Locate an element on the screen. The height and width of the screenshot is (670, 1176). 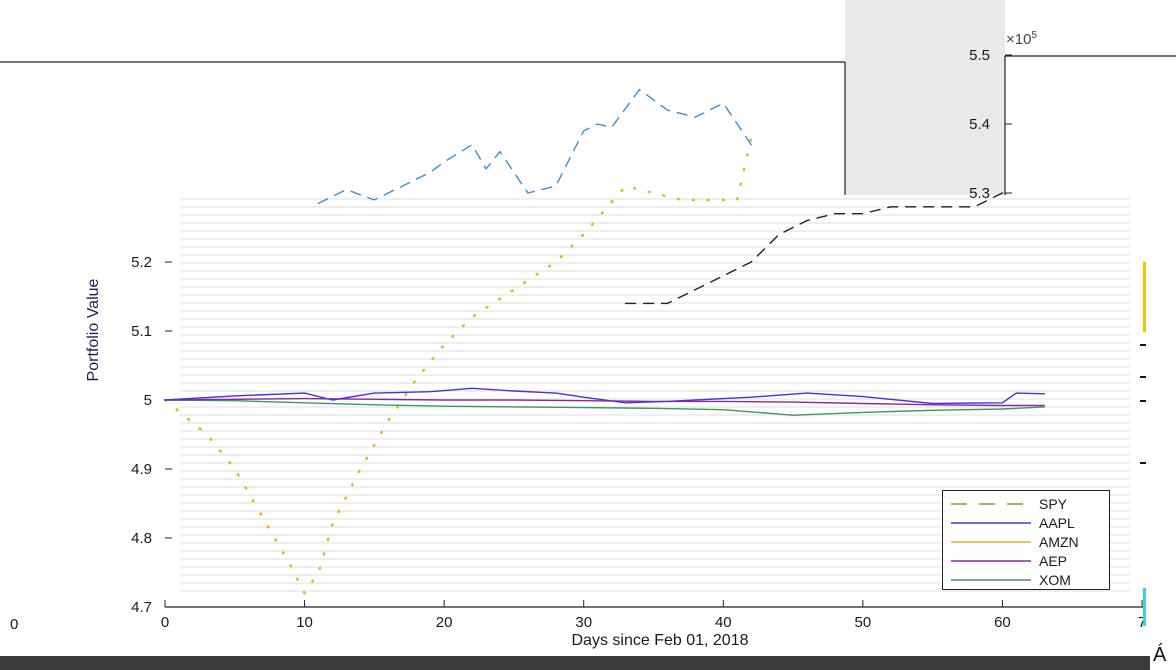
series-line-aep is located at coordinates (604, 402).